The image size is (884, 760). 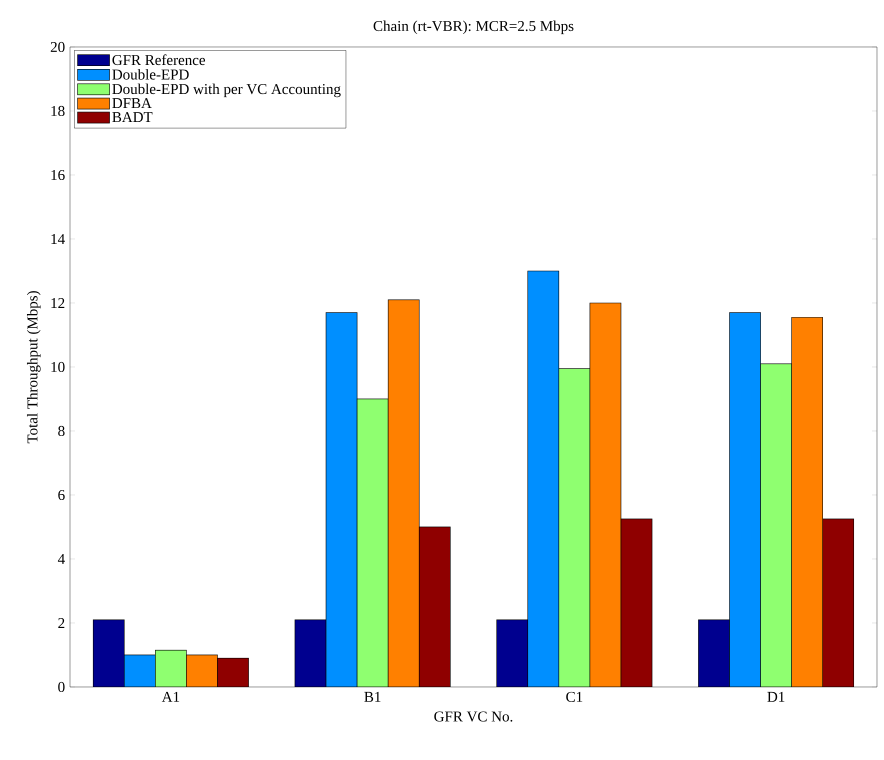 What do you see at coordinates (58, 239) in the screenshot?
I see `y-tick-label: 14` at bounding box center [58, 239].